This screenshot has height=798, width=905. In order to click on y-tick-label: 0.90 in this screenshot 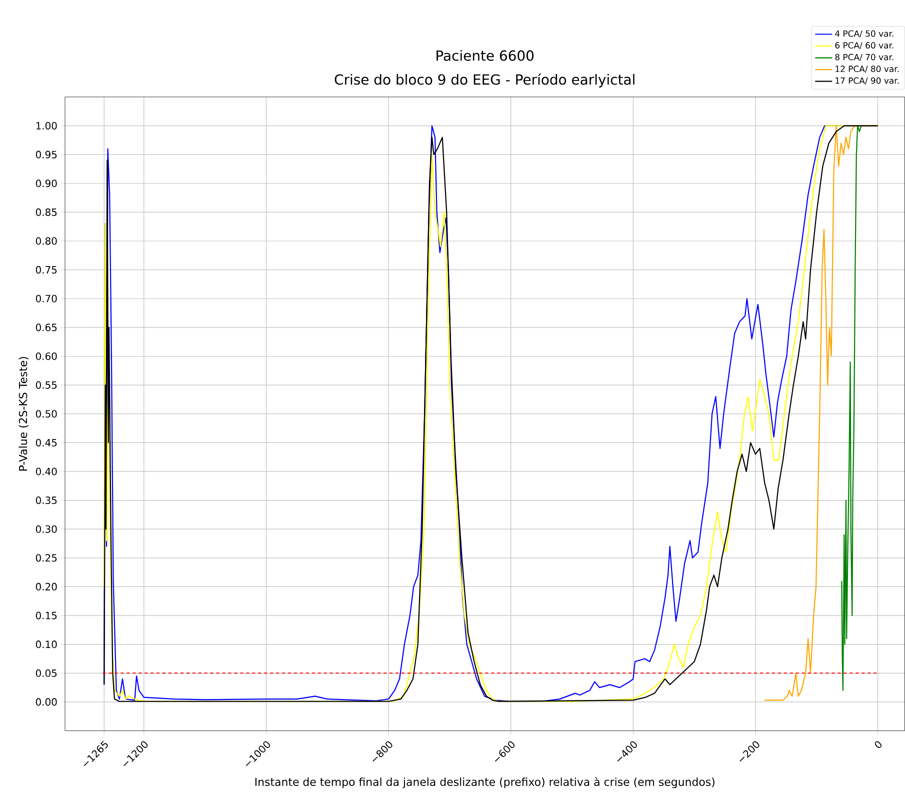, I will do `click(46, 184)`.